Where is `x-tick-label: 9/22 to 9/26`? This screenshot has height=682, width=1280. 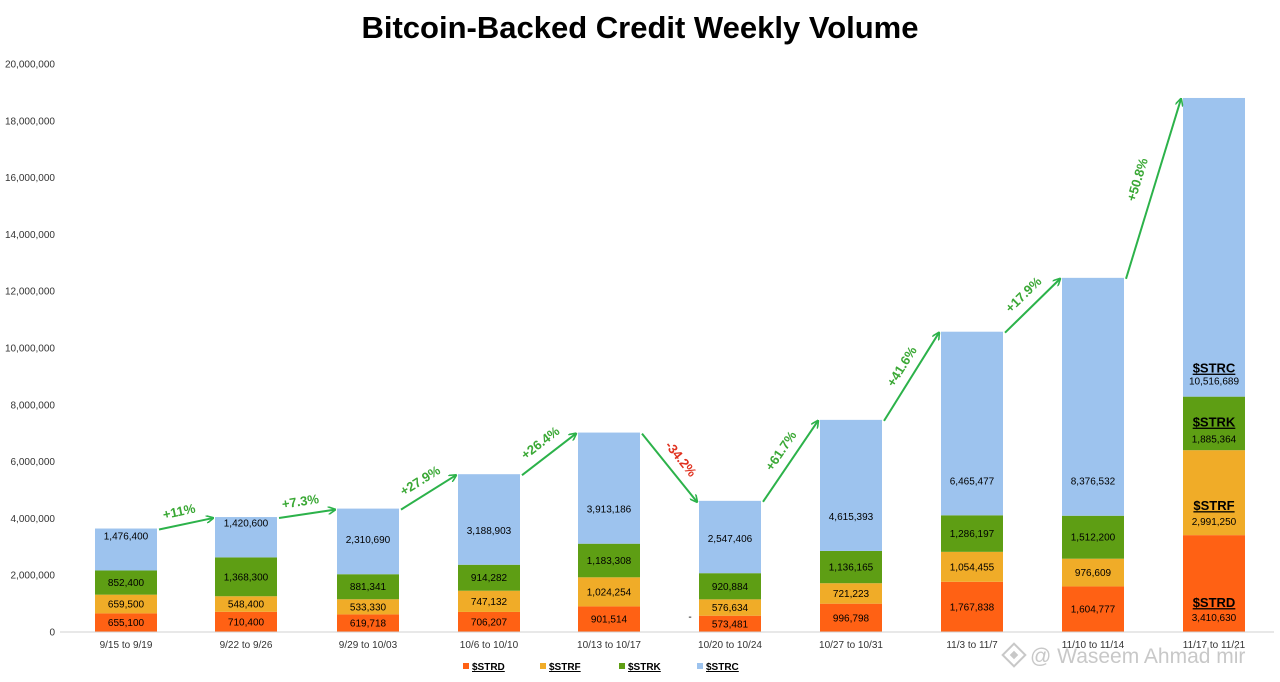
x-tick-label: 9/22 to 9/26 is located at coordinates (246, 645).